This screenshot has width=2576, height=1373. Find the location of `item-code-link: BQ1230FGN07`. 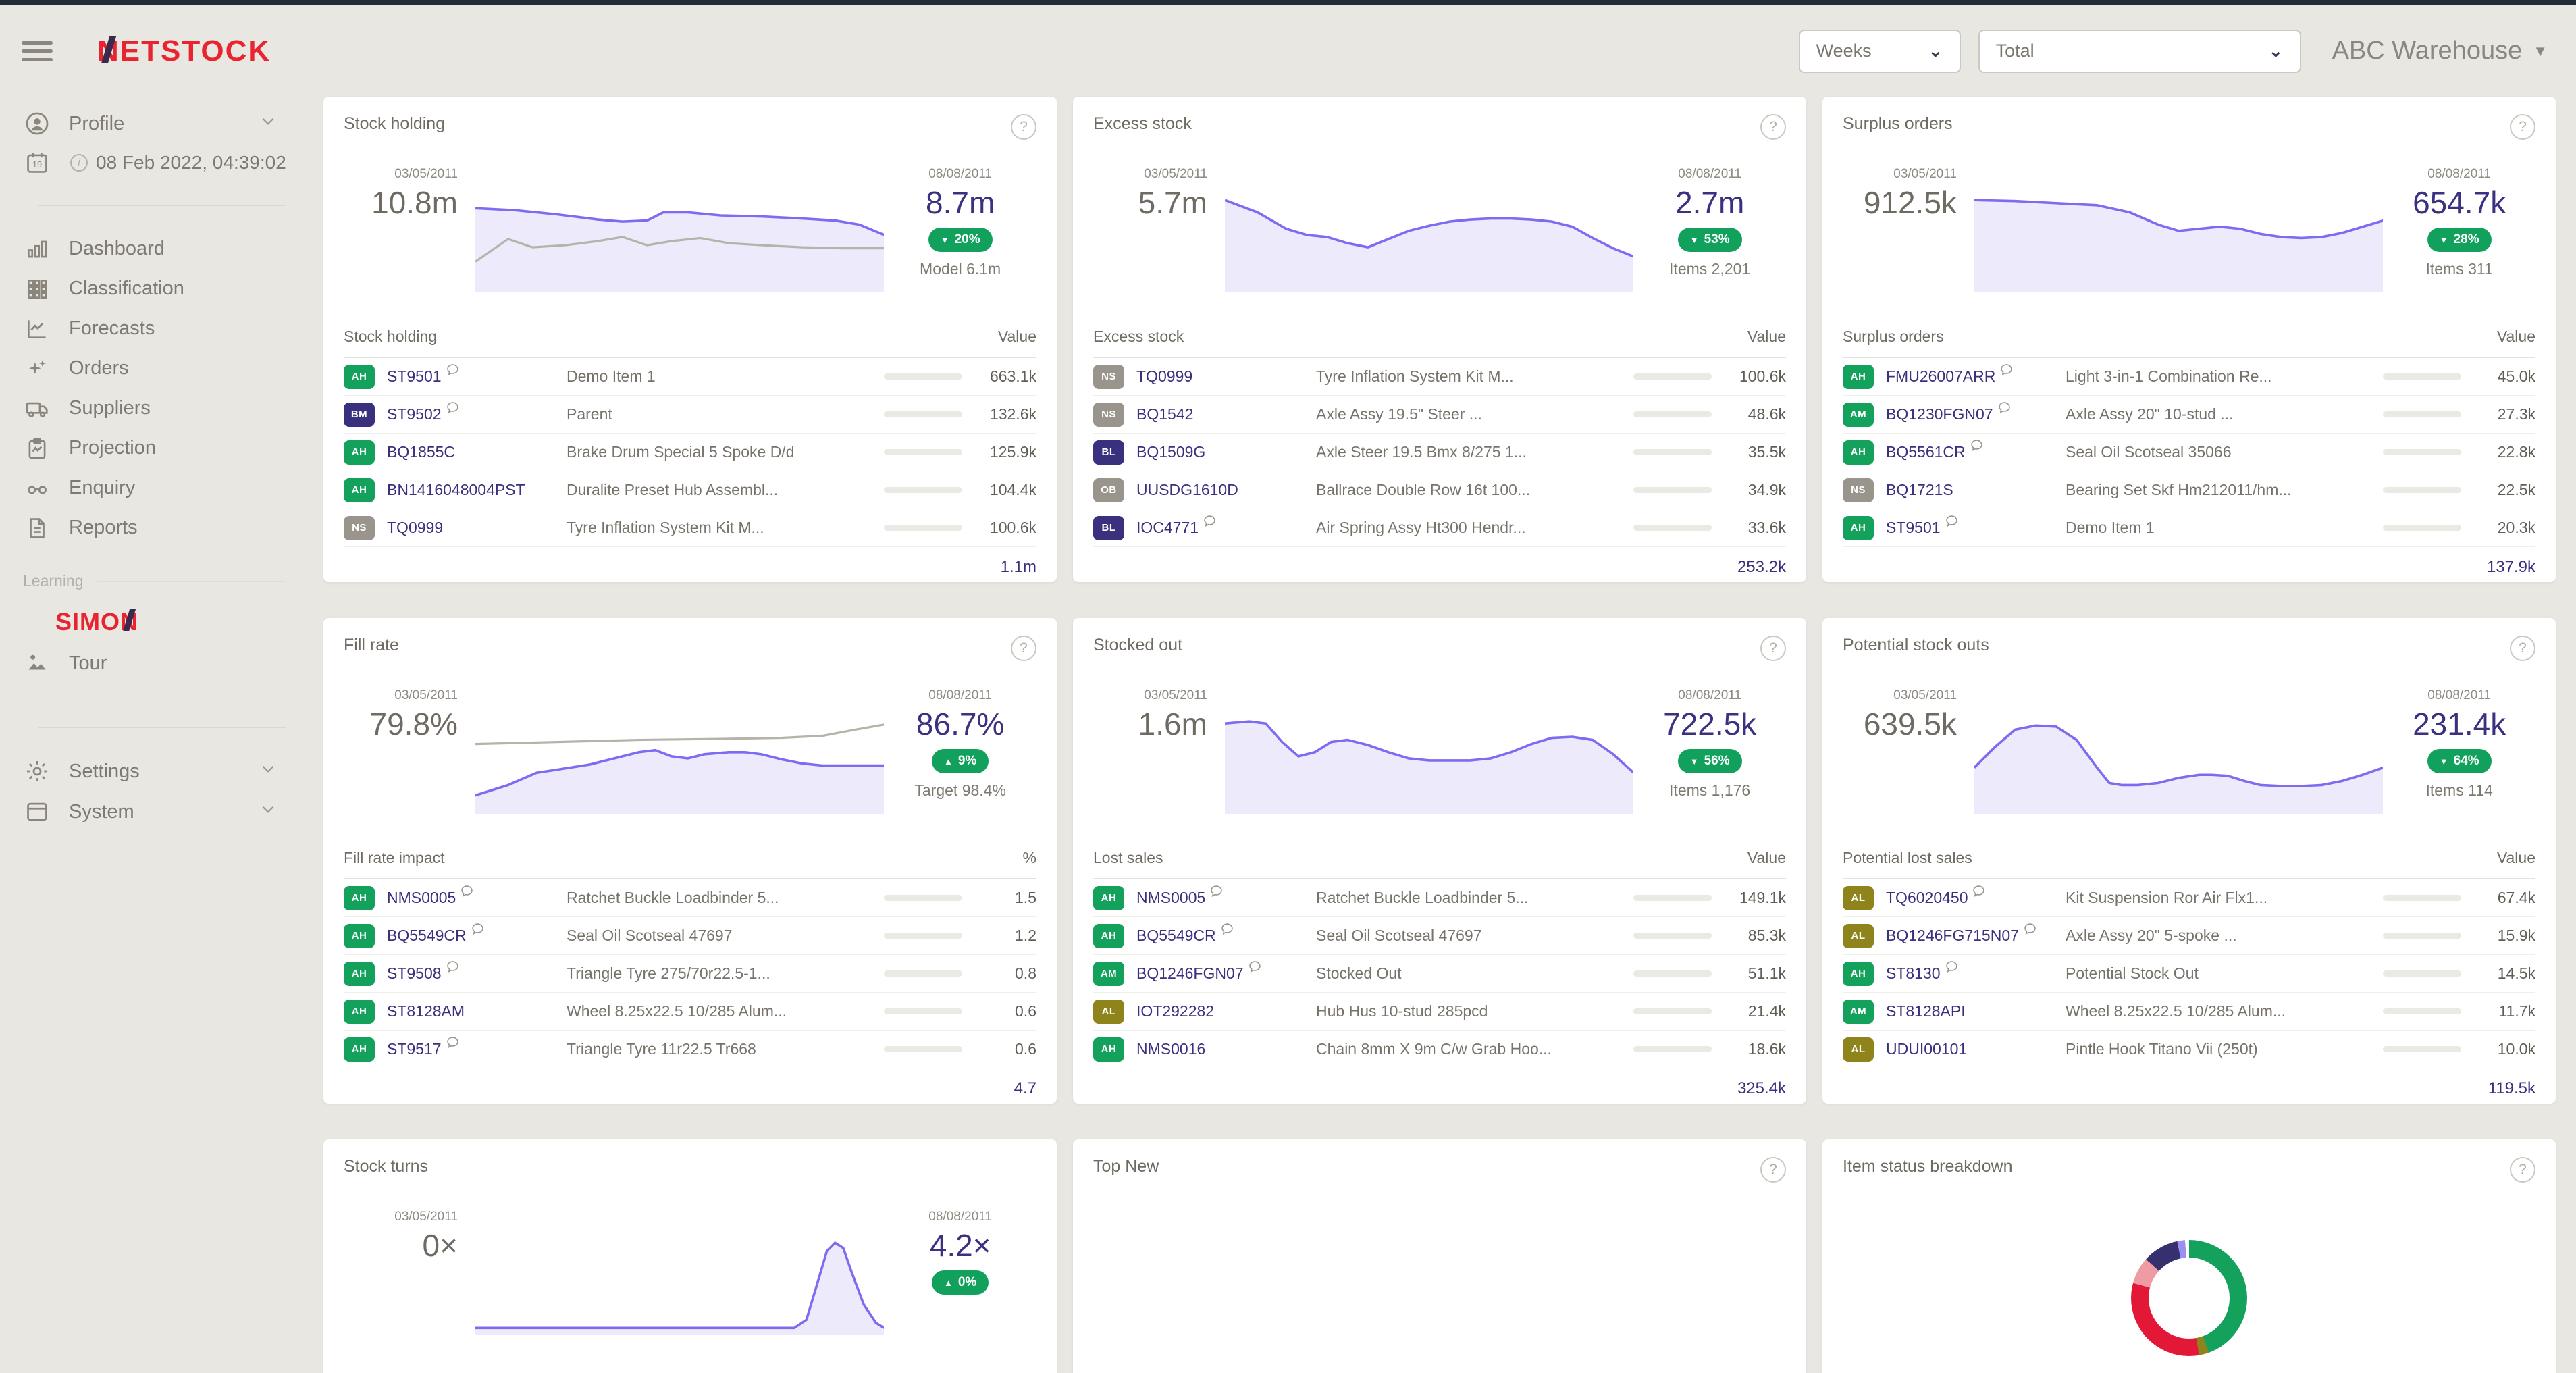

item-code-link: BQ1230FGN07 is located at coordinates (1976, 412).